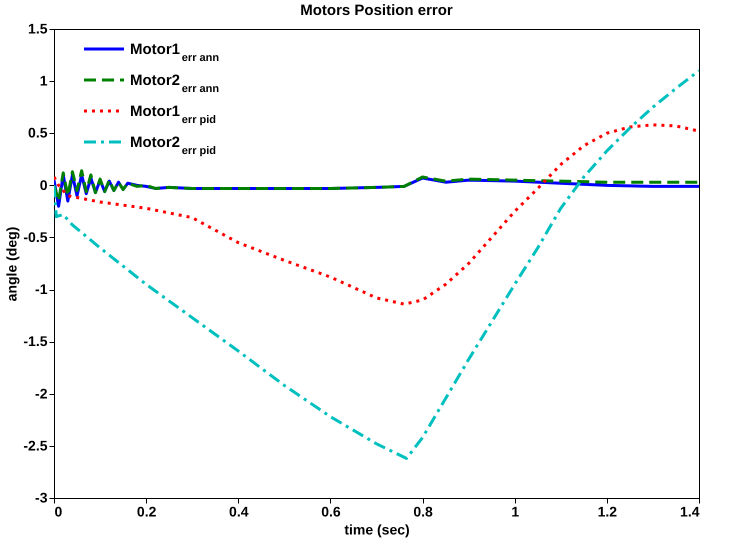 This screenshot has height=557, width=735. I want to click on y-tick-label: -3, so click(41, 498).